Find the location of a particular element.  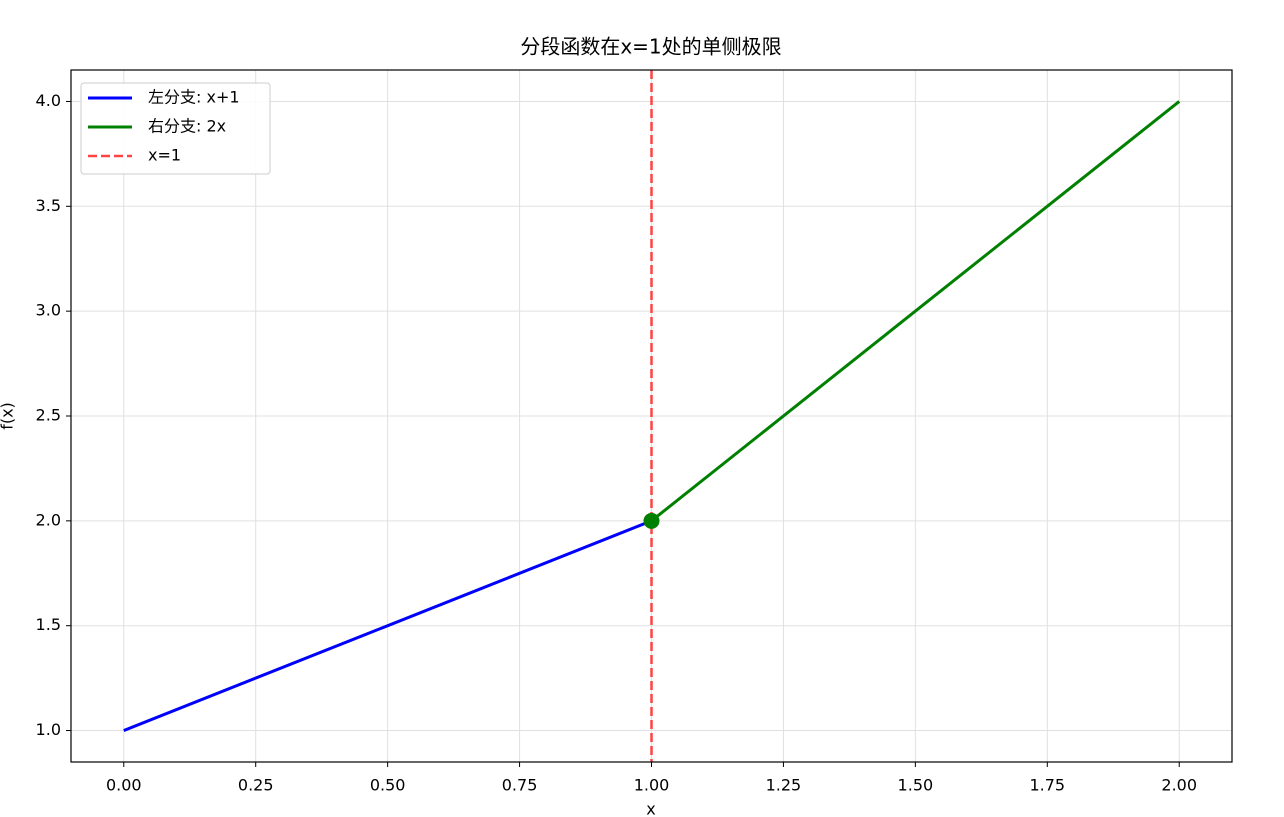

y-tick-label: 2.0 is located at coordinates (48, 519).